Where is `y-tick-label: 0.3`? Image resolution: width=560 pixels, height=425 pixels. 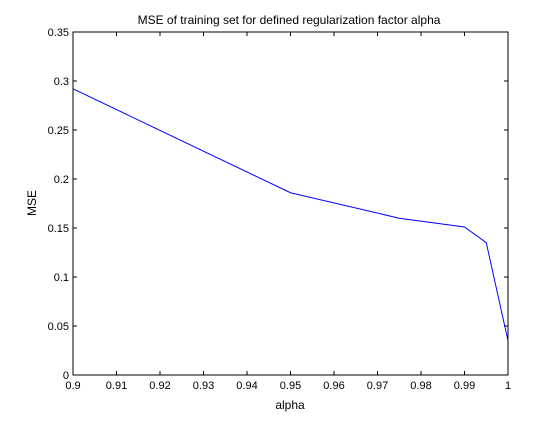 y-tick-label: 0.3 is located at coordinates (61, 82).